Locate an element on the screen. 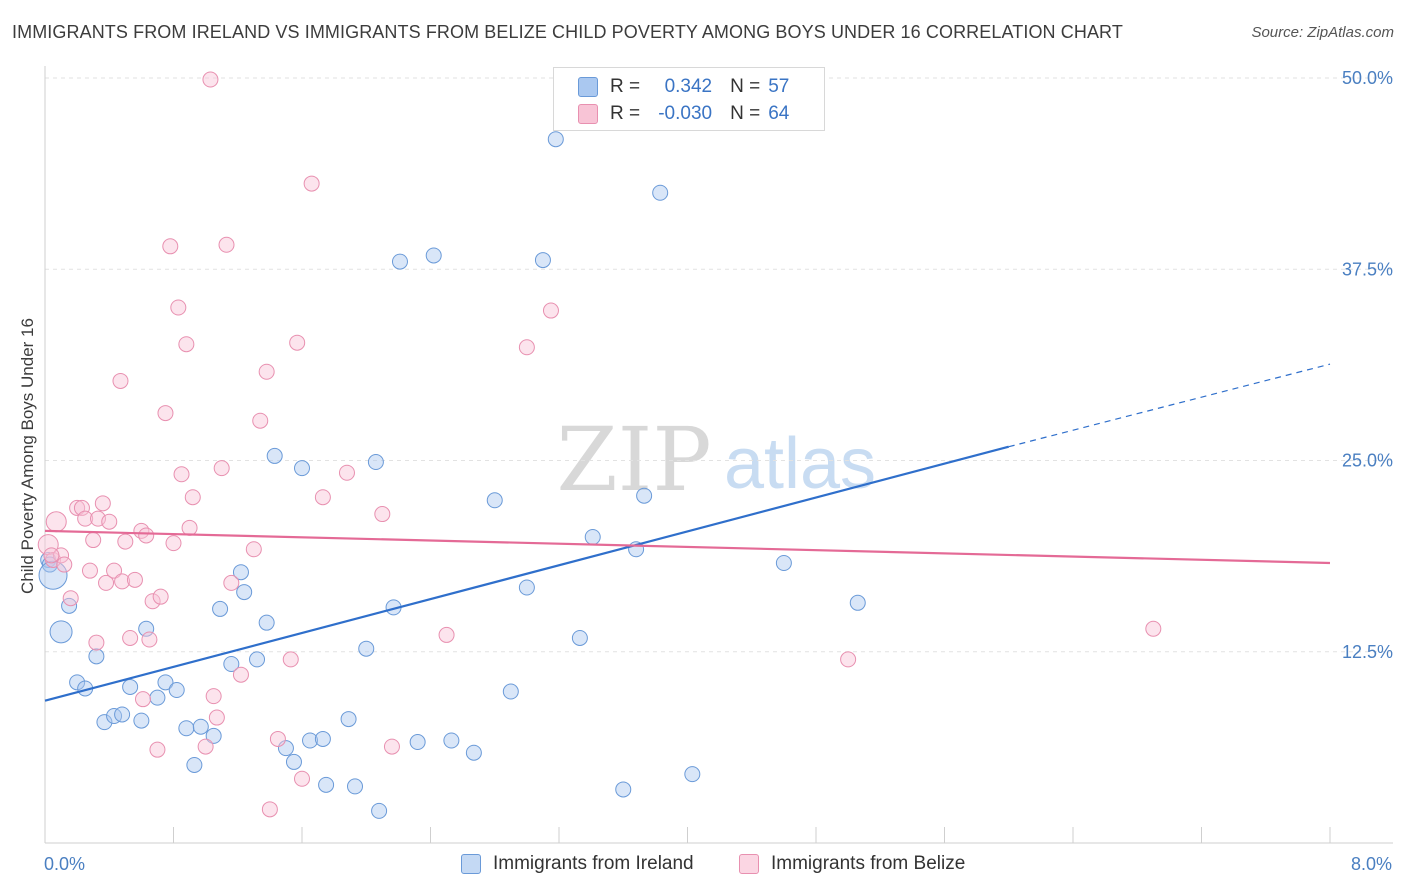 The width and height of the screenshot is (1406, 892). legend-r-value-belize: -0.030 is located at coordinates (685, 113).